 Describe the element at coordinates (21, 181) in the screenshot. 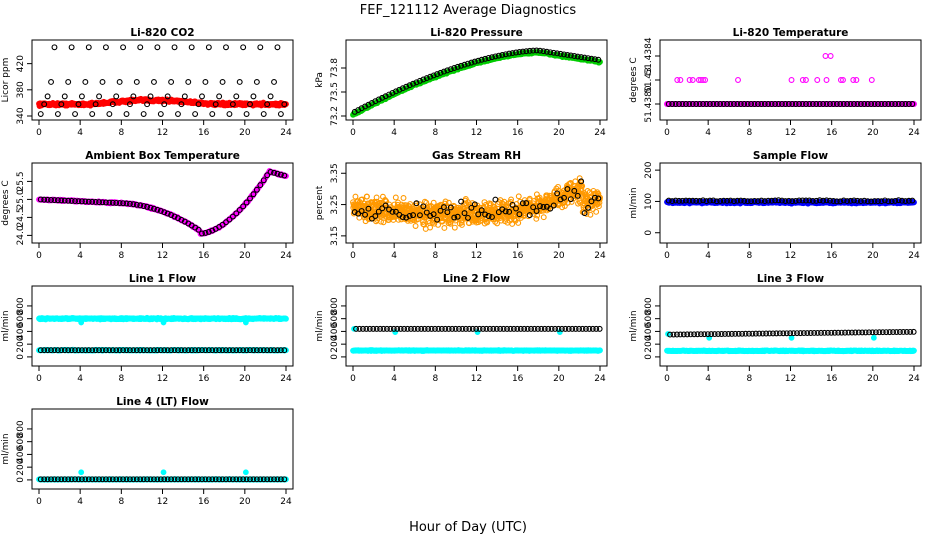

I see `y-tick-label: 25.5` at that location.